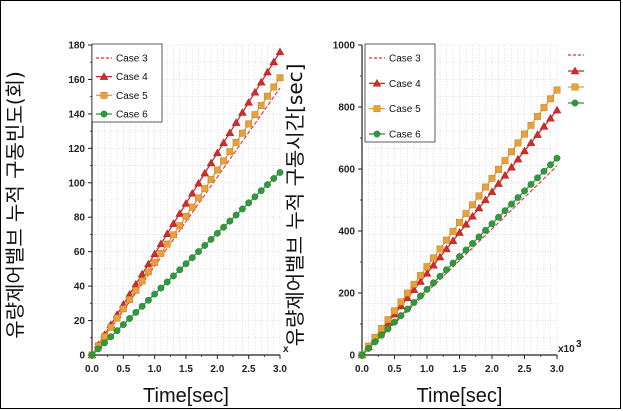  I want to click on y-tick-label: 140, so click(76, 114).